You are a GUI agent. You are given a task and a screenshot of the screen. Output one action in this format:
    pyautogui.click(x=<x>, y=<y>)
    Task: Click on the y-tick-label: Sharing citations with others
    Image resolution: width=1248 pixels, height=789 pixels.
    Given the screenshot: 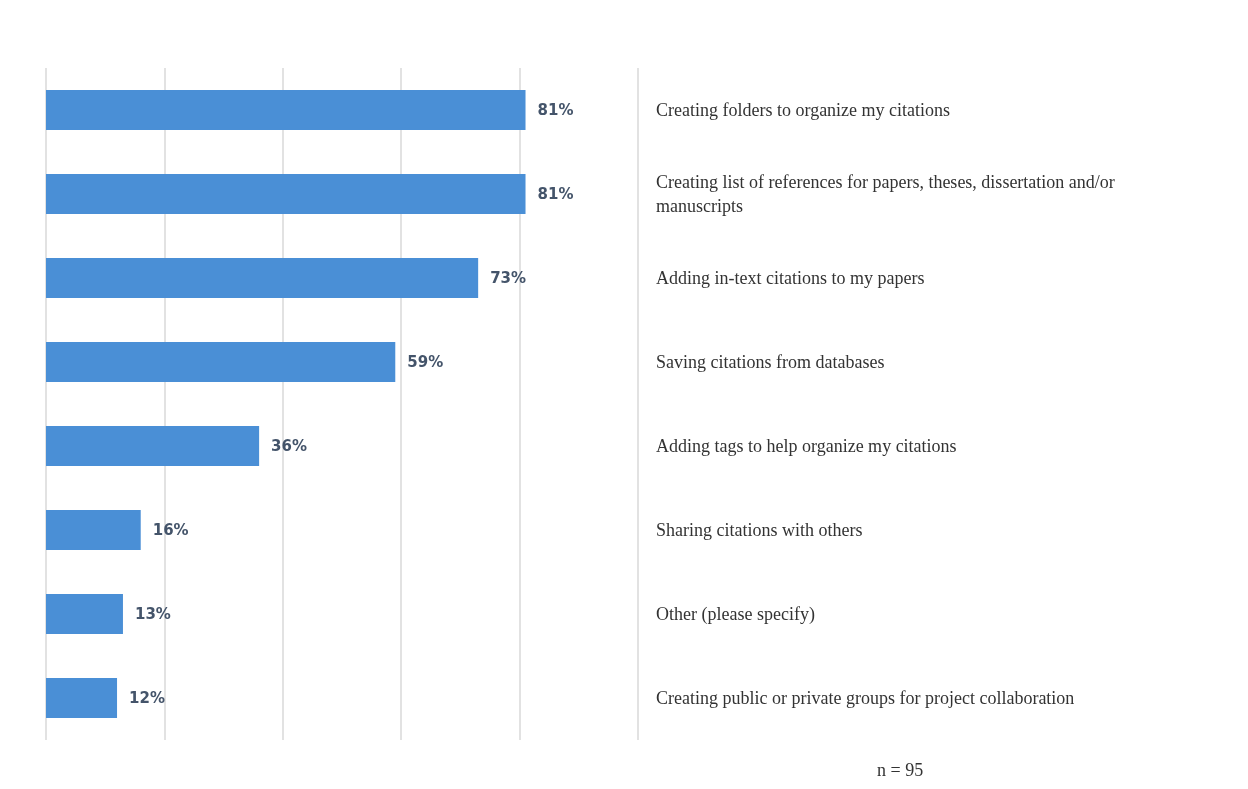 What is the action you would take?
    pyautogui.click(x=759, y=530)
    